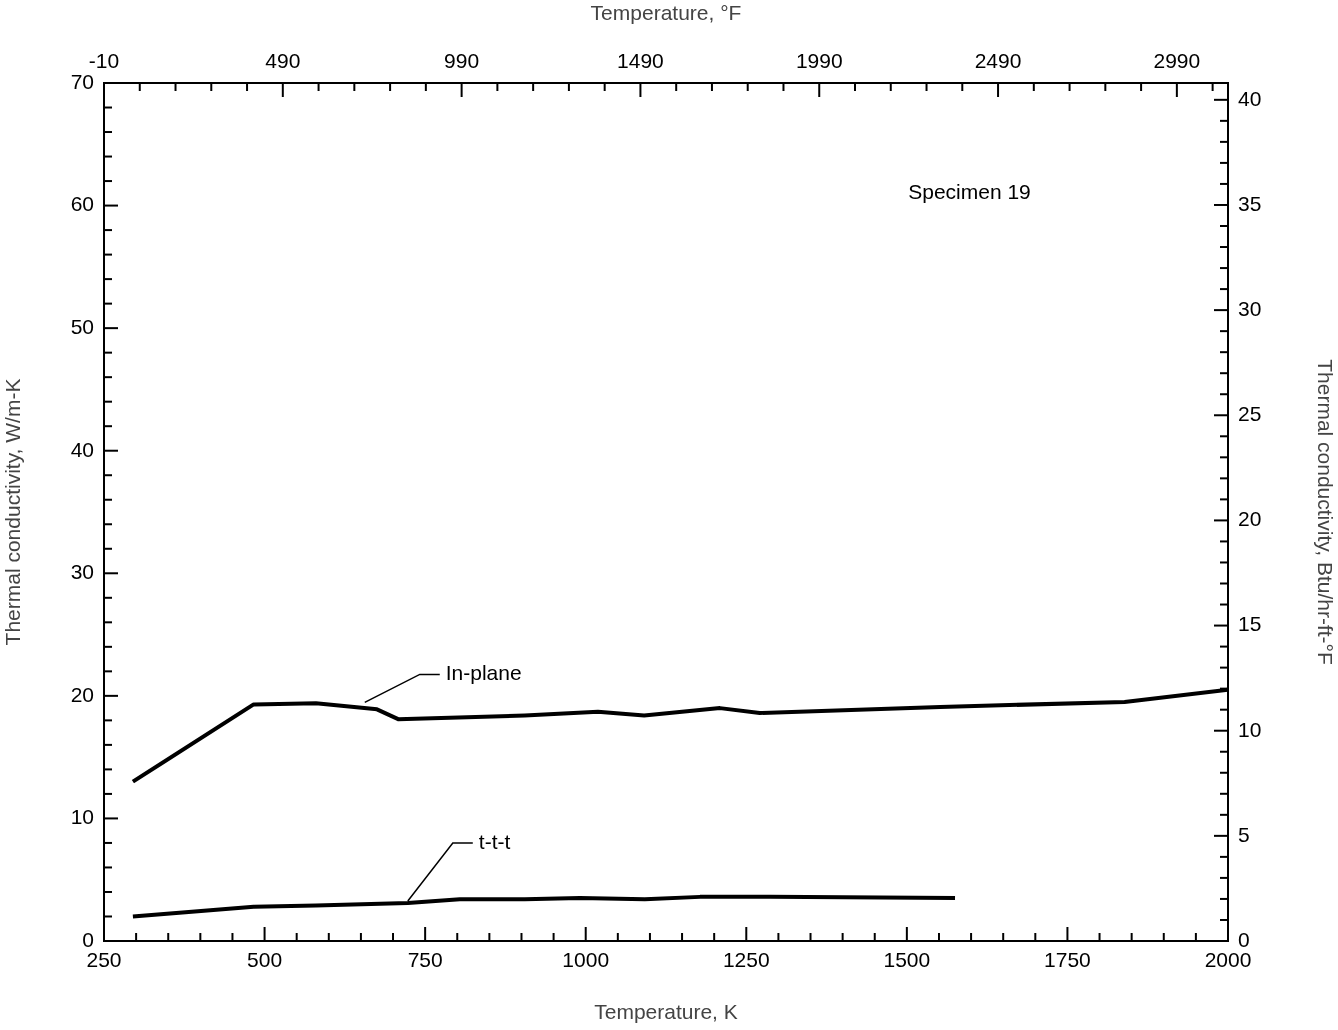  Describe the element at coordinates (82, 326) in the screenshot. I see `y-tick-label: 50` at that location.